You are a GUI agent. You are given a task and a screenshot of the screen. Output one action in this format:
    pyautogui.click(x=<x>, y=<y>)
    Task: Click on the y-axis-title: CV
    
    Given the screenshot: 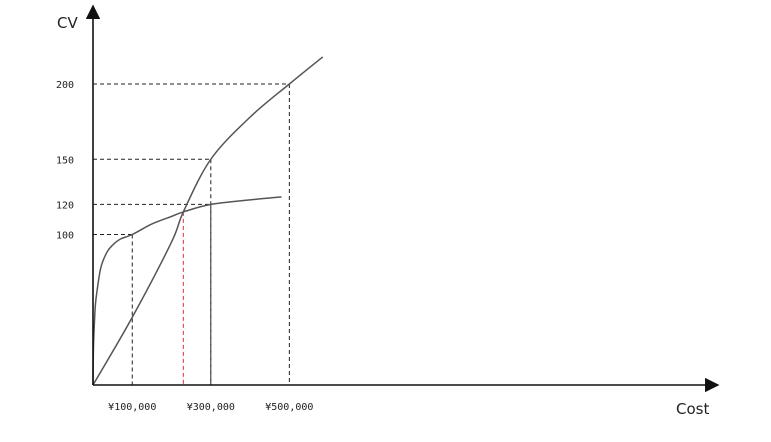 What is the action you would take?
    pyautogui.click(x=67, y=23)
    